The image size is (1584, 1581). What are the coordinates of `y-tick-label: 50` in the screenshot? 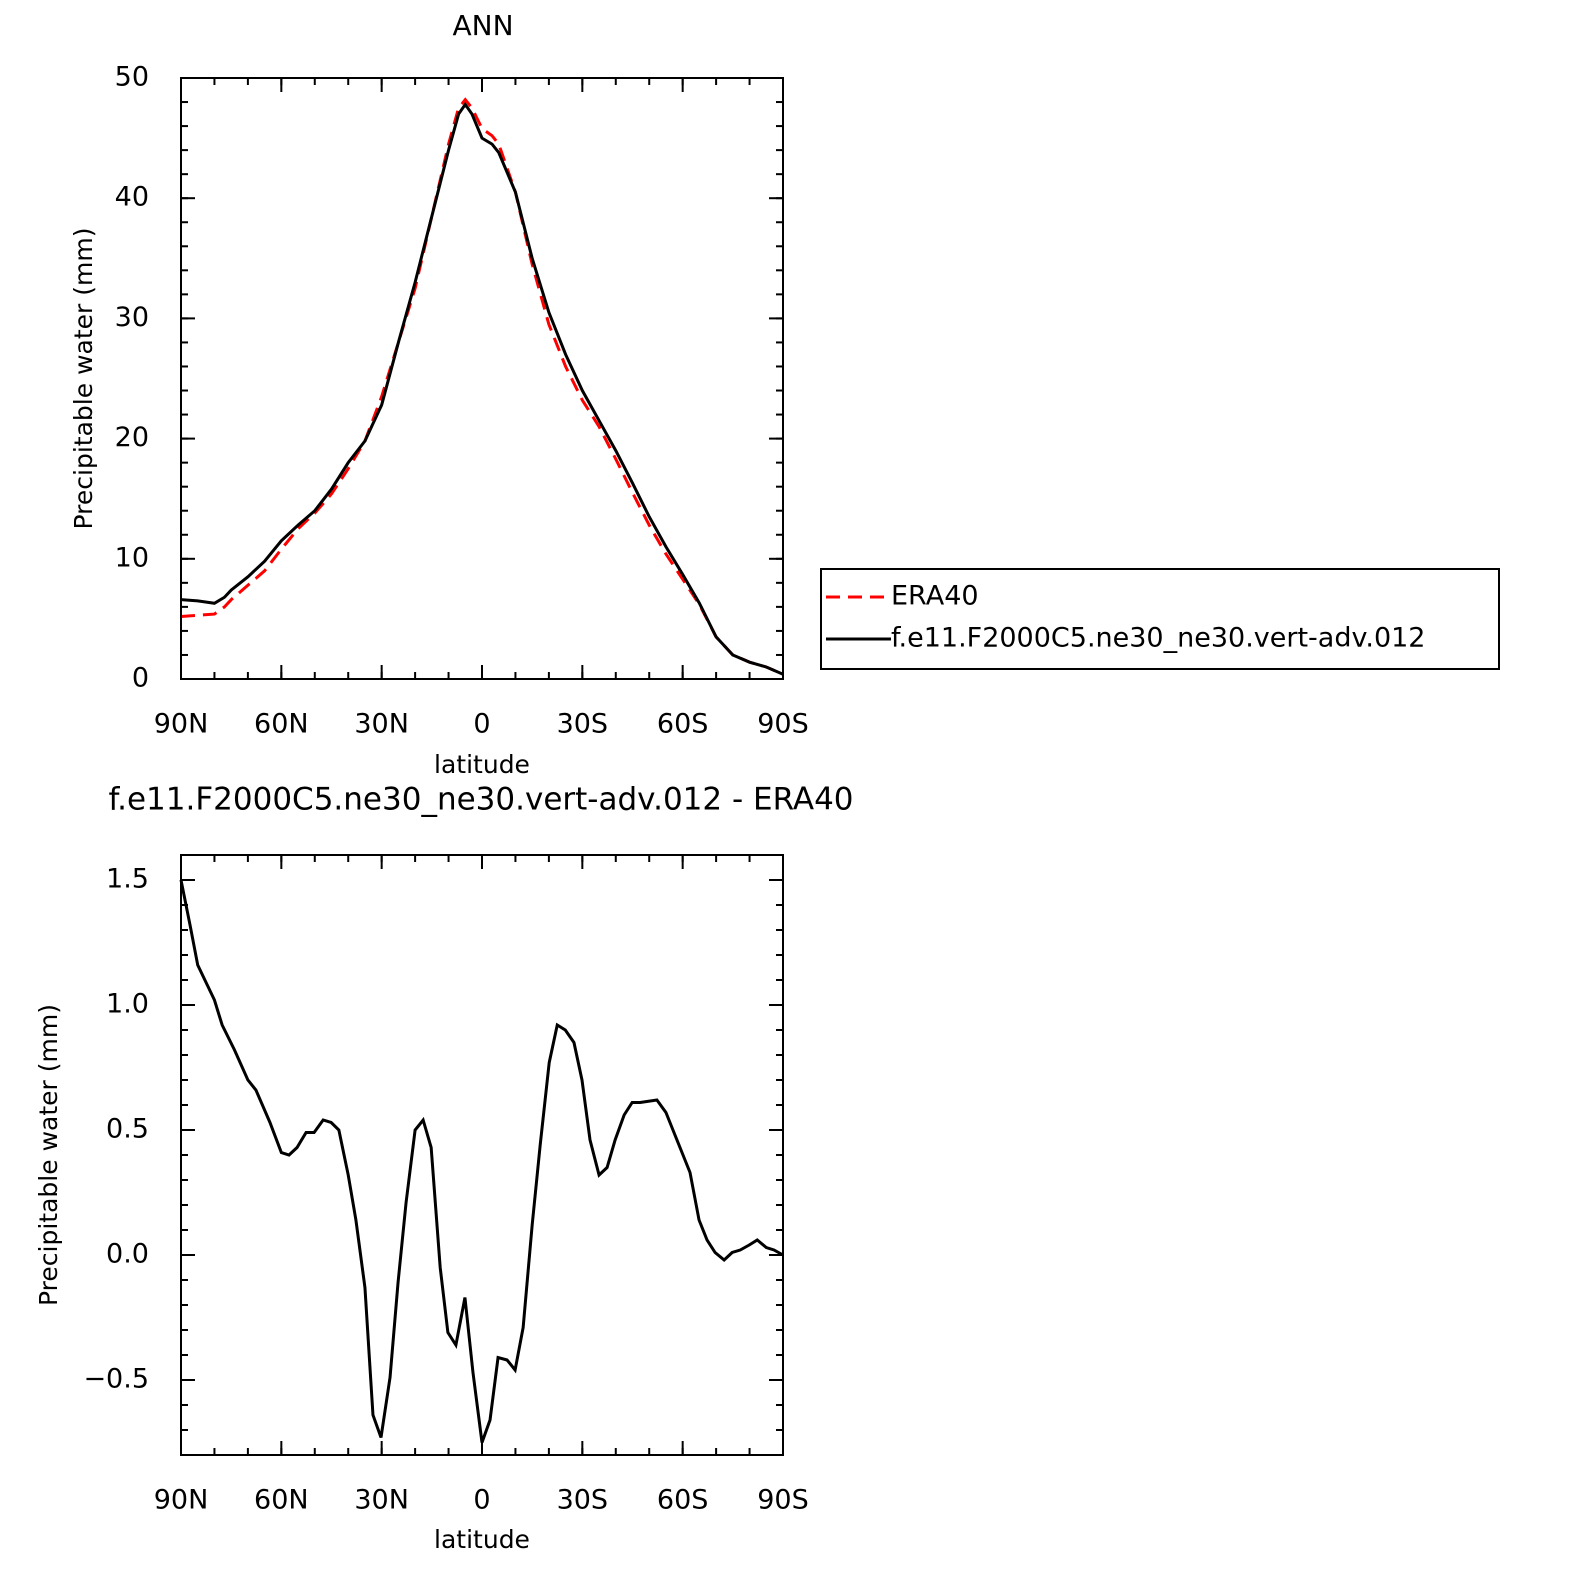 It's located at (132, 77).